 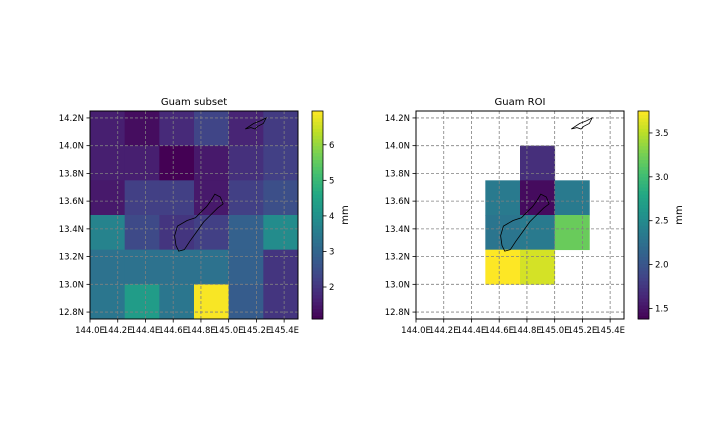 What do you see at coordinates (472, 331) in the screenshot?
I see `x-tick-label: 144.4E` at bounding box center [472, 331].